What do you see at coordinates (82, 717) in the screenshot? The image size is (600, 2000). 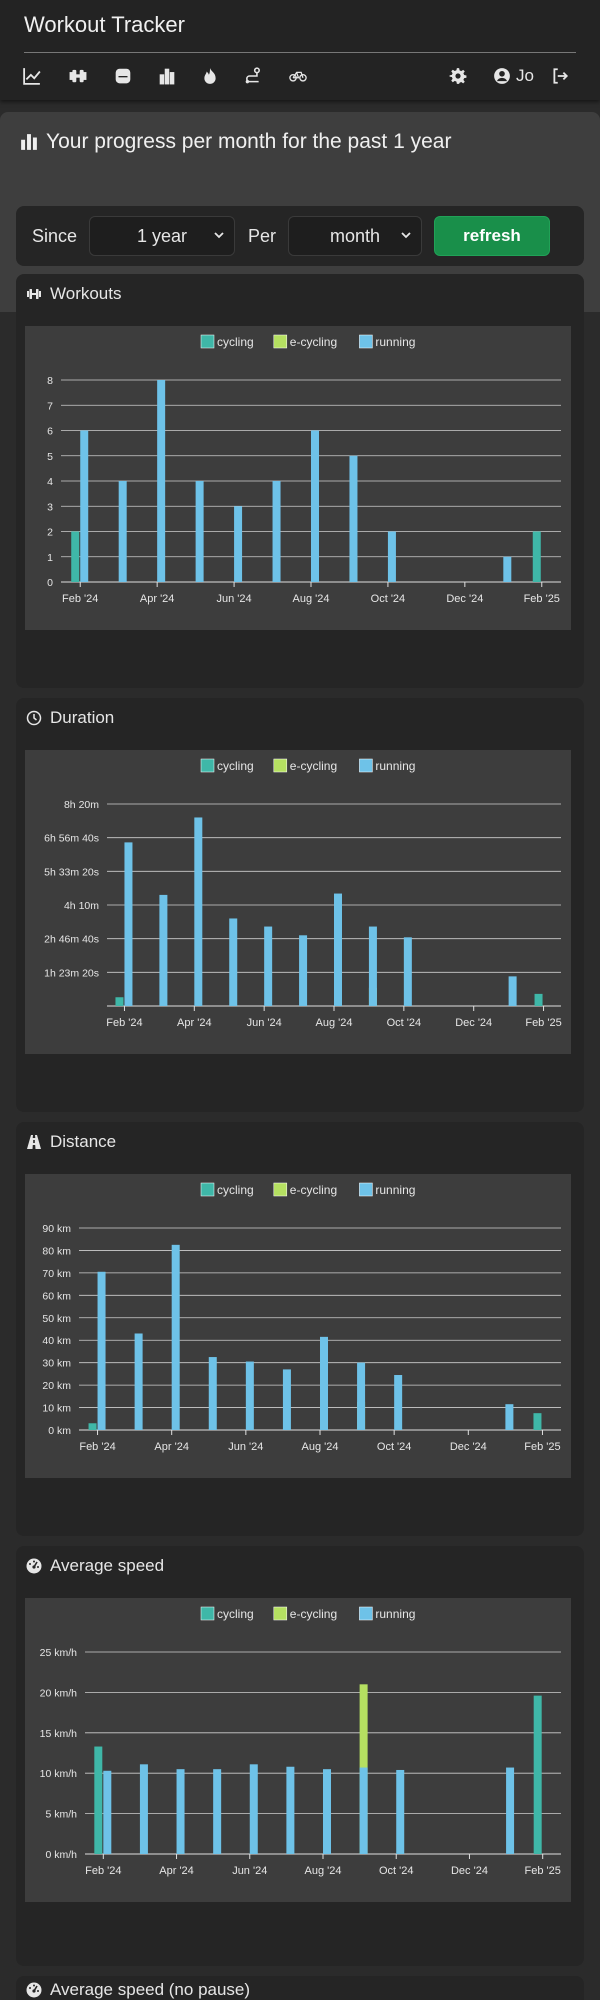 I see `card-title-text: Duration` at bounding box center [82, 717].